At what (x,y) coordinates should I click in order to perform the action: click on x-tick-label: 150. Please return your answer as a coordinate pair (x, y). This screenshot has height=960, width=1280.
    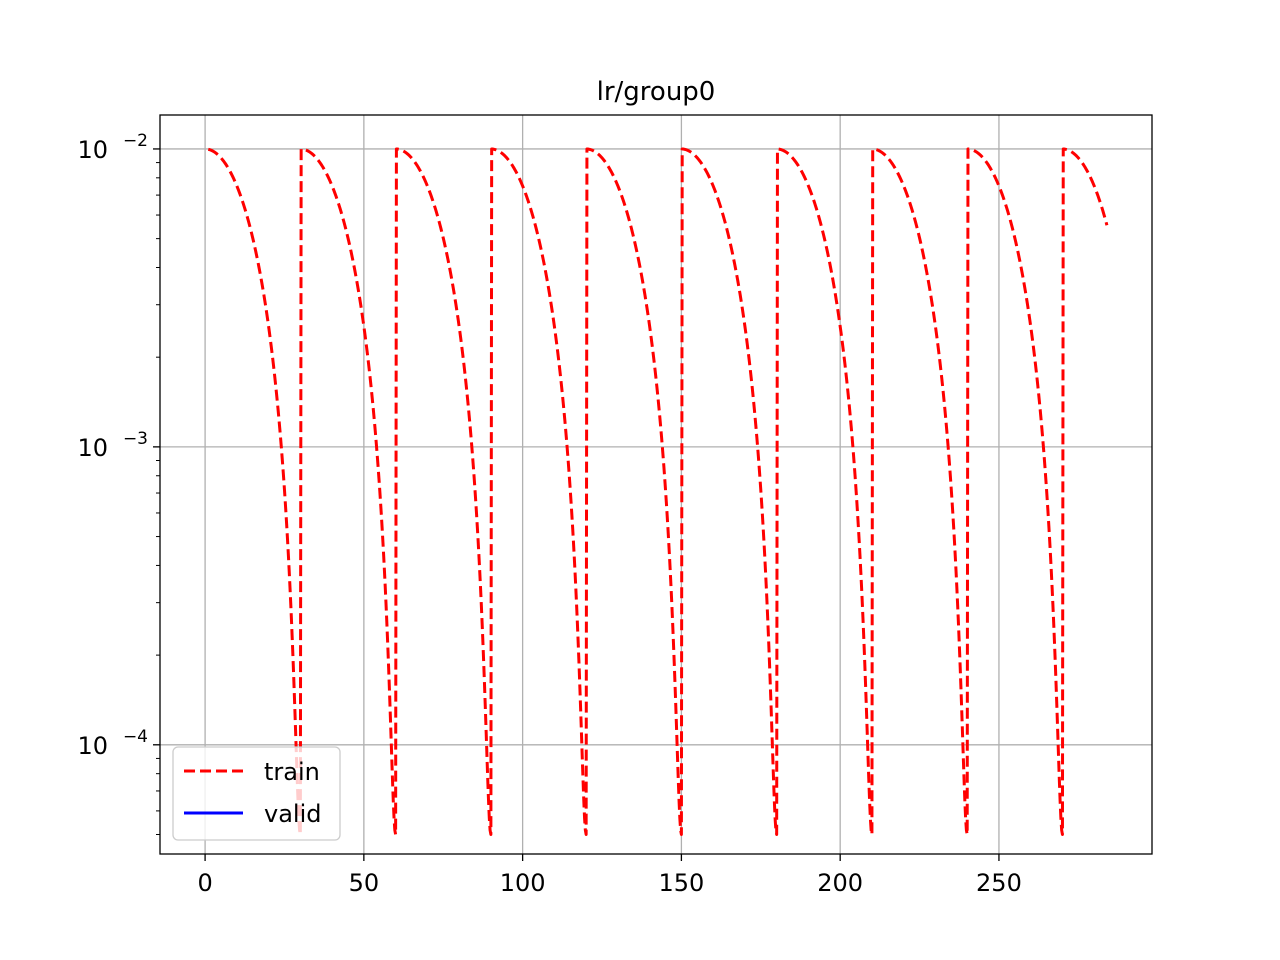
    Looking at the image, I should click on (681, 883).